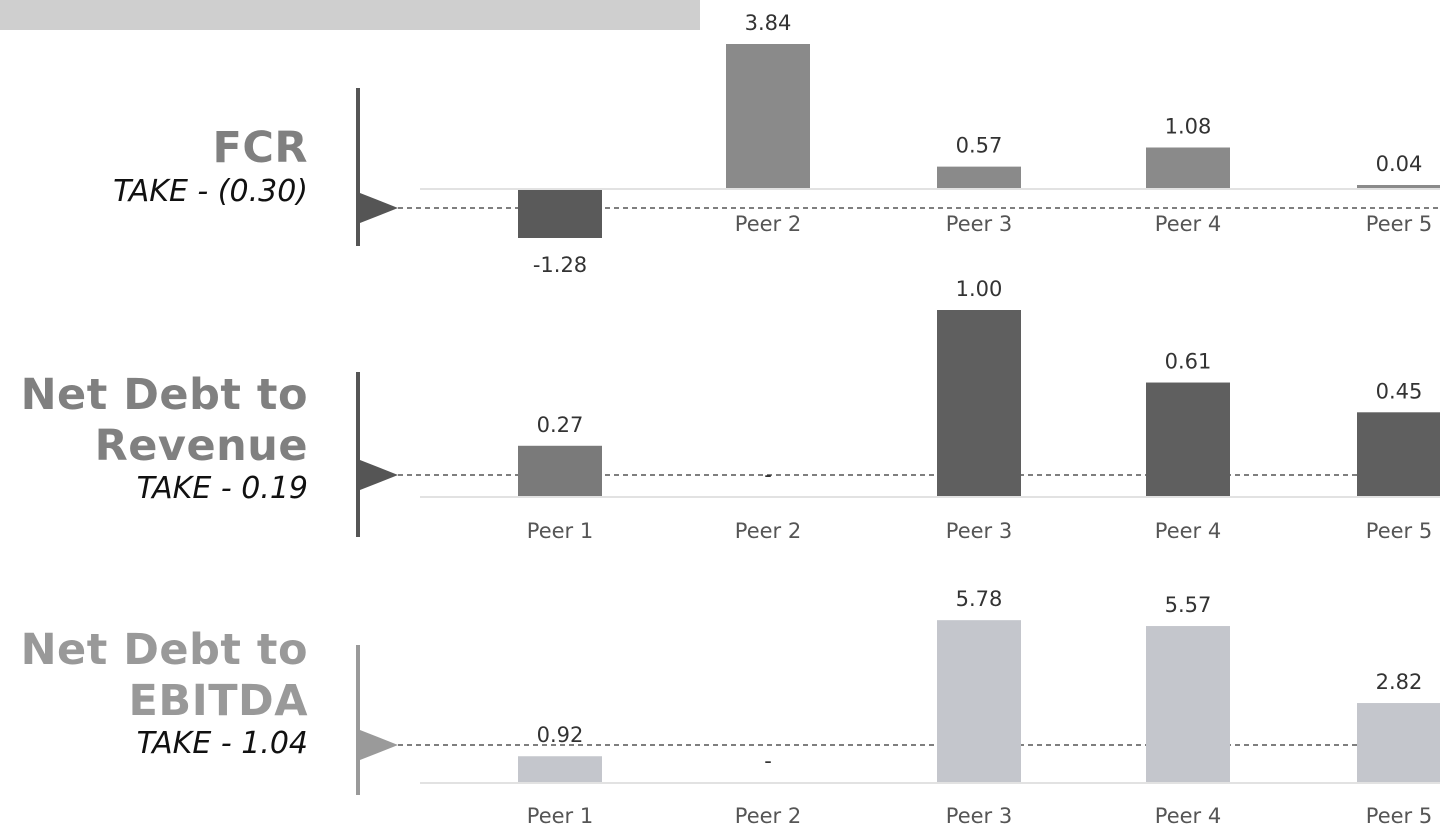 The width and height of the screenshot is (1440, 829). What do you see at coordinates (379, 745) in the screenshot?
I see `nde-take-arrow` at bounding box center [379, 745].